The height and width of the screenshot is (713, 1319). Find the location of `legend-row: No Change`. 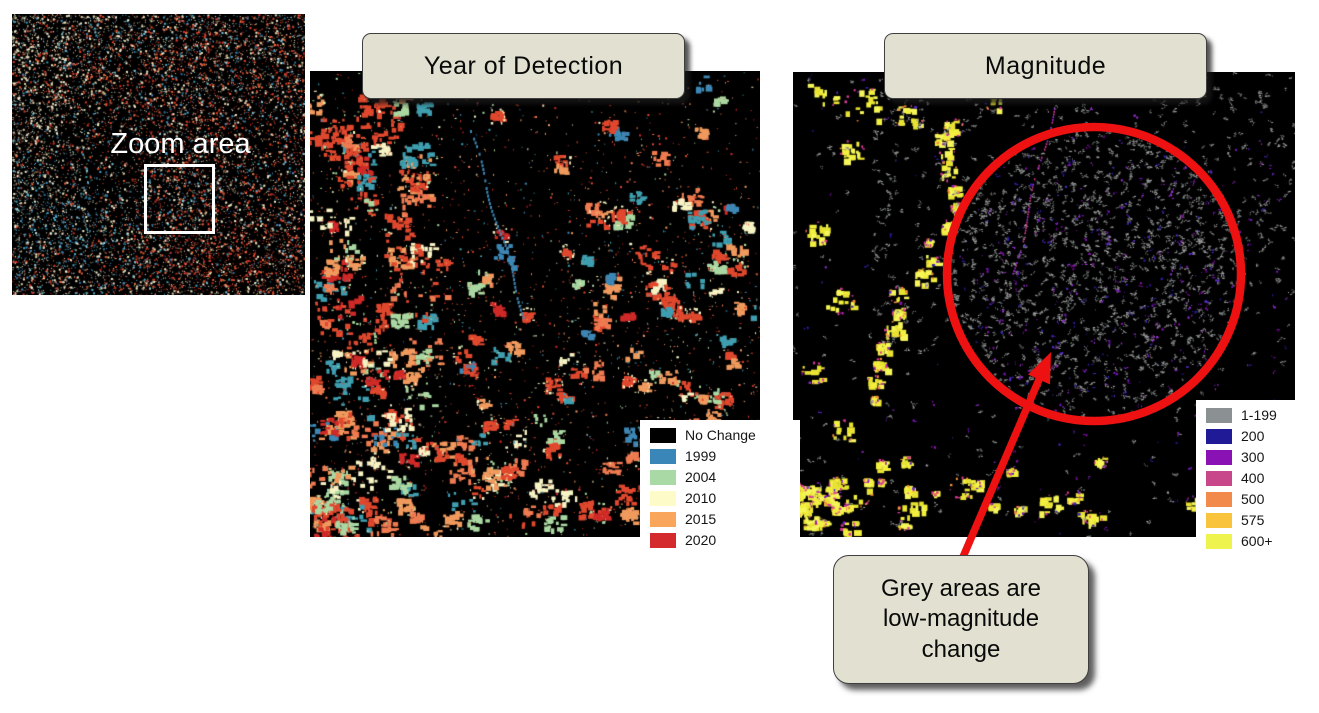

legend-row: No Change is located at coordinates (720, 435).